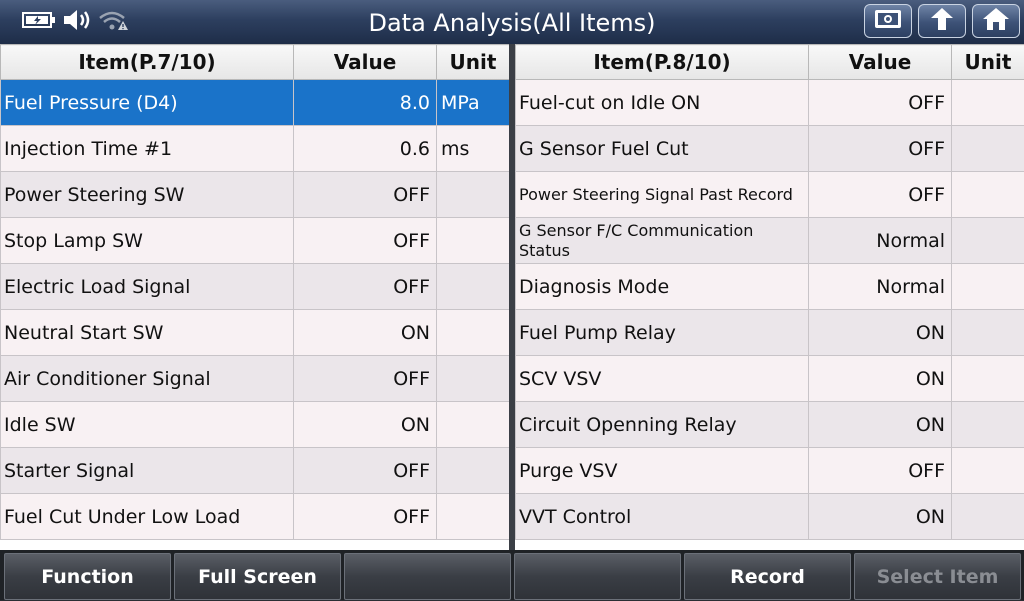 The image size is (1024, 601). I want to click on item-unit: ms, so click(473, 149).